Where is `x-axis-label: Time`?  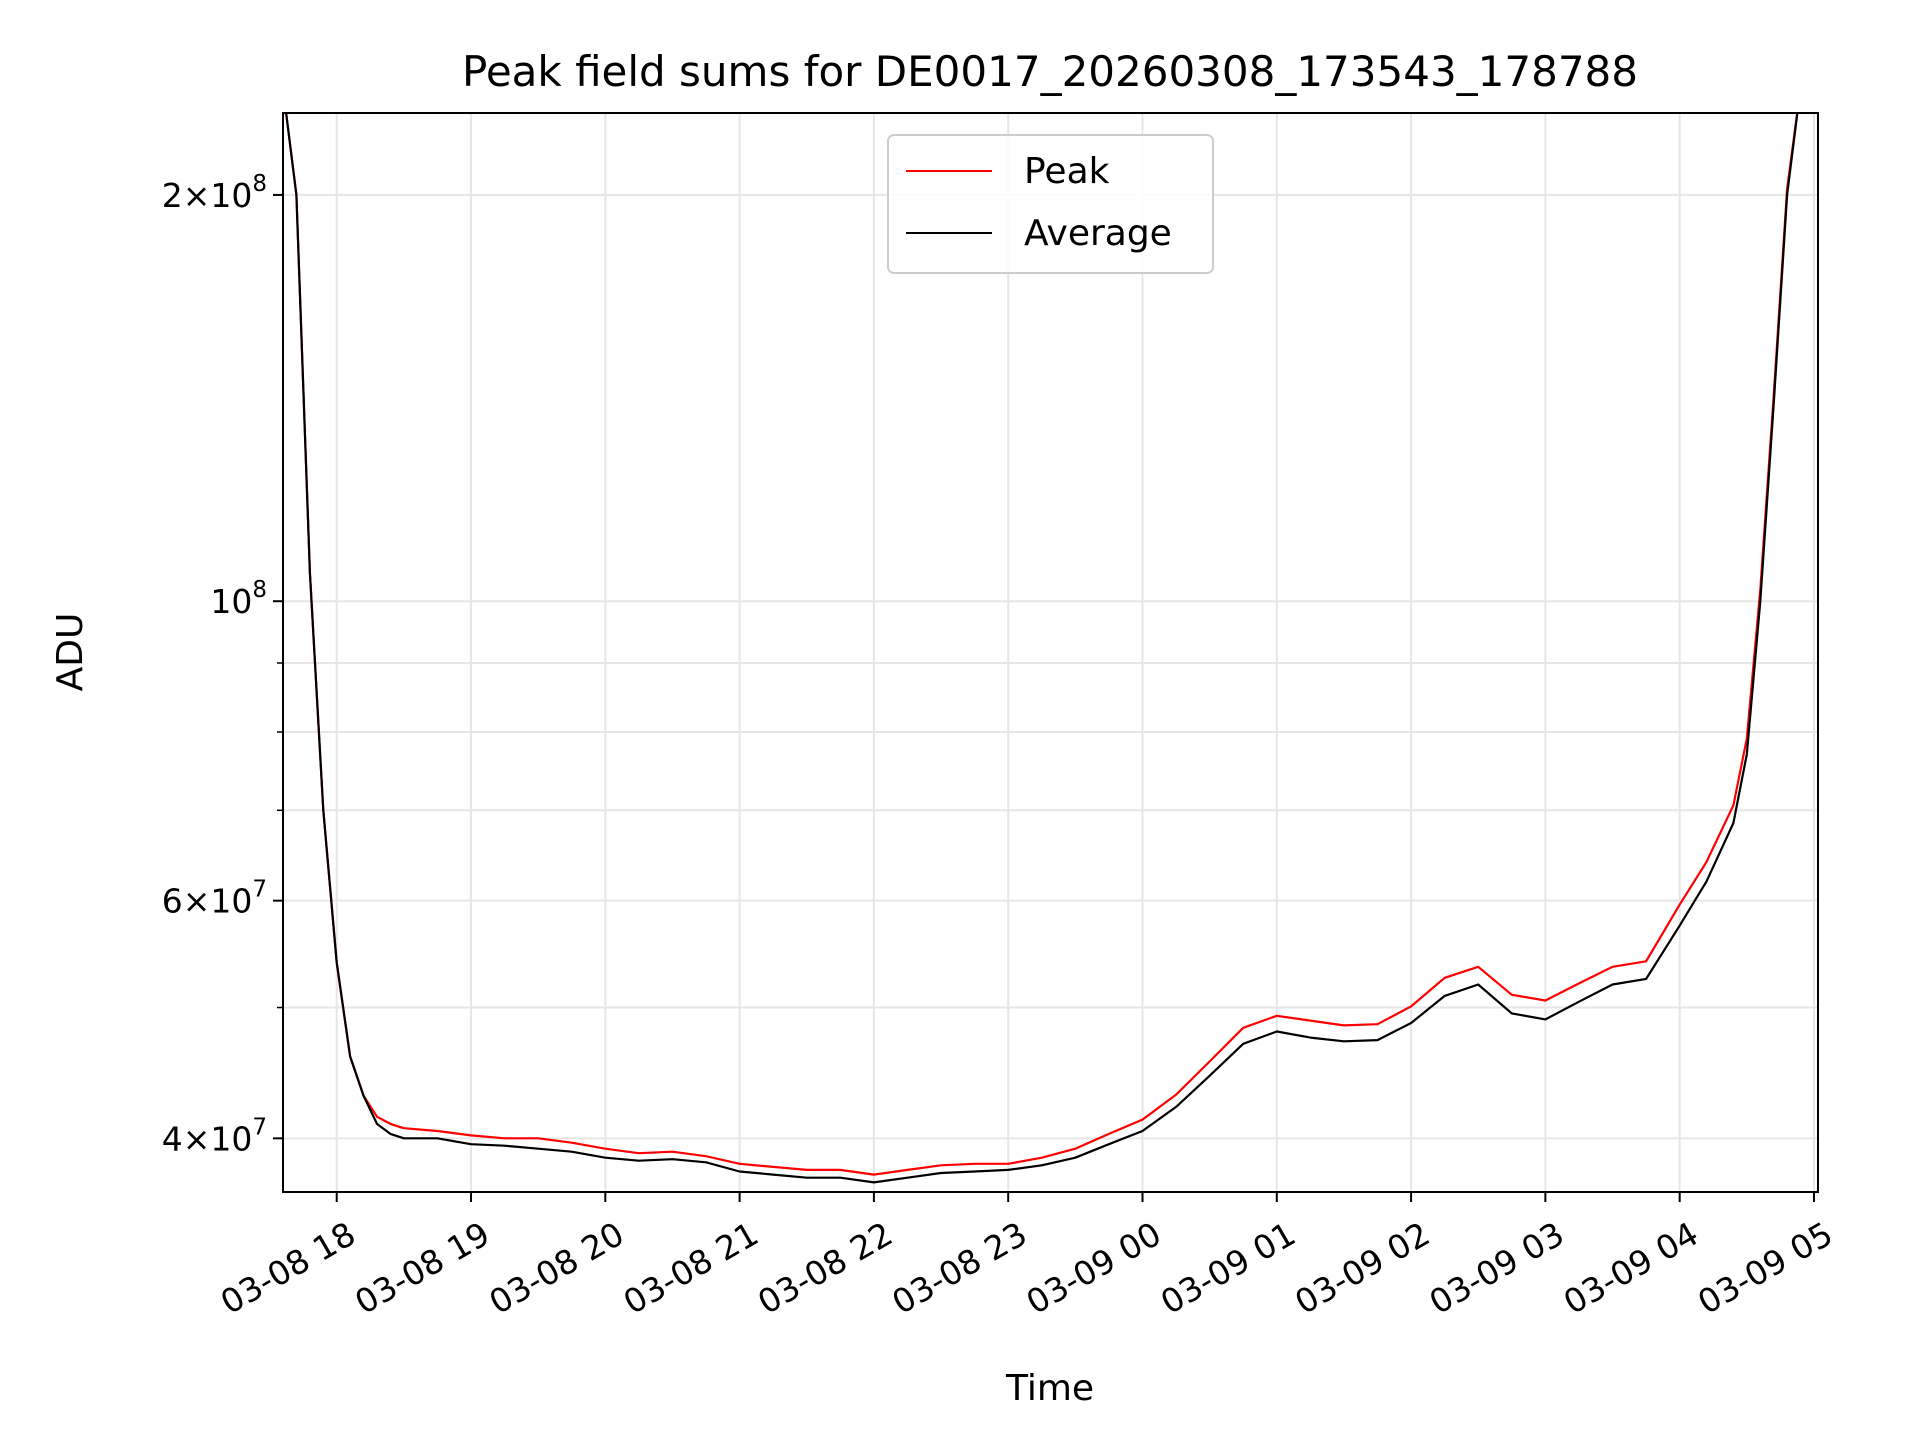 x-axis-label: Time is located at coordinates (1049, 1388).